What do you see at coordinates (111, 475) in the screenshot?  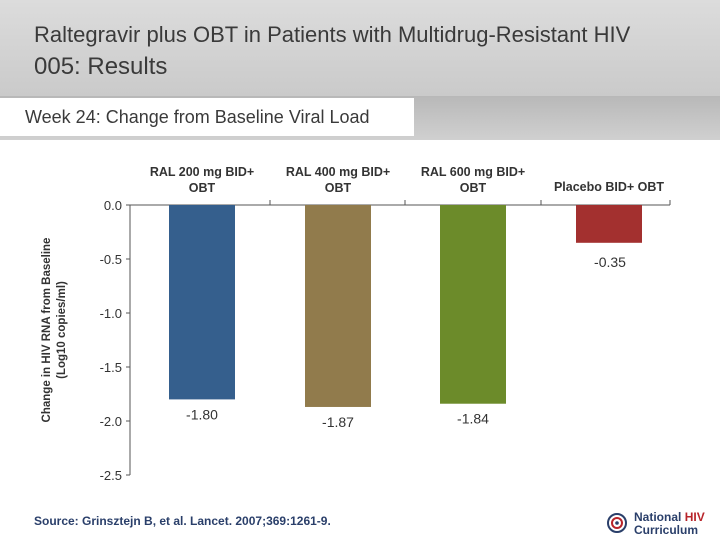 I see `y-tick-label: -2.5` at bounding box center [111, 475].